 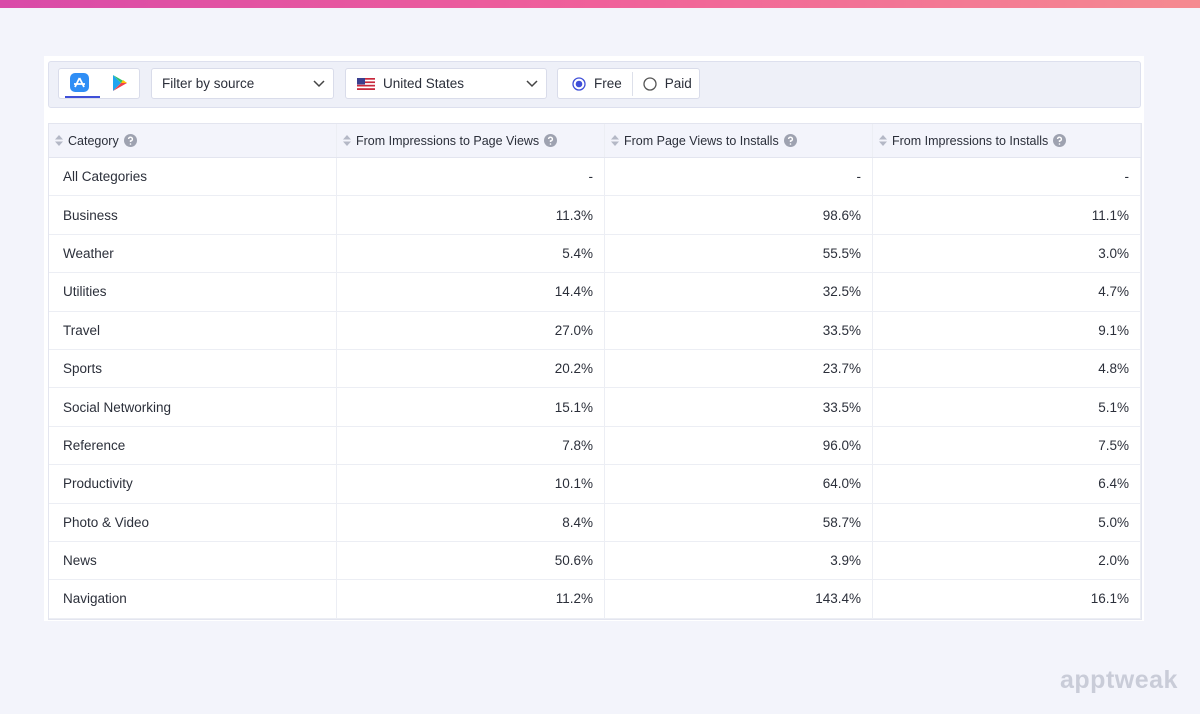 I want to click on pricing-radio: Free Paid, so click(x=628, y=83).